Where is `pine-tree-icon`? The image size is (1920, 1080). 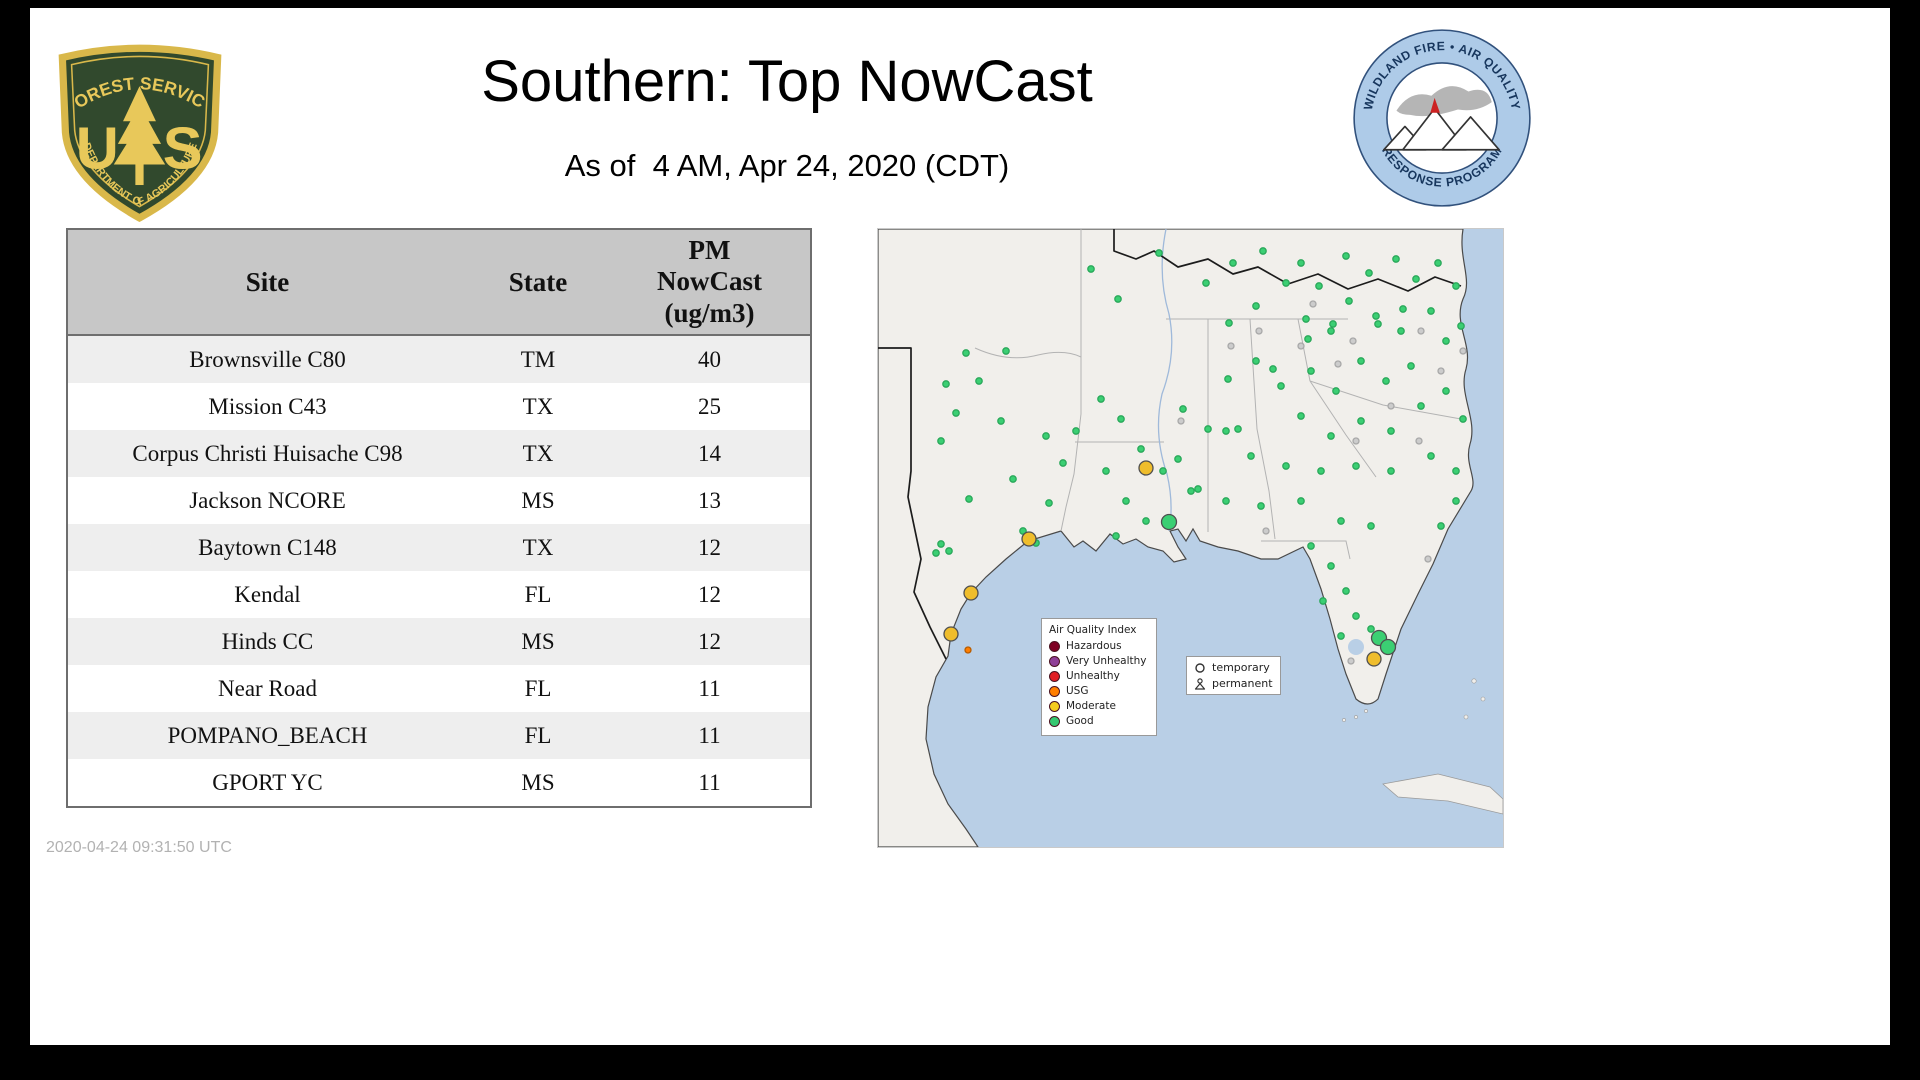 pine-tree-icon is located at coordinates (139, 136).